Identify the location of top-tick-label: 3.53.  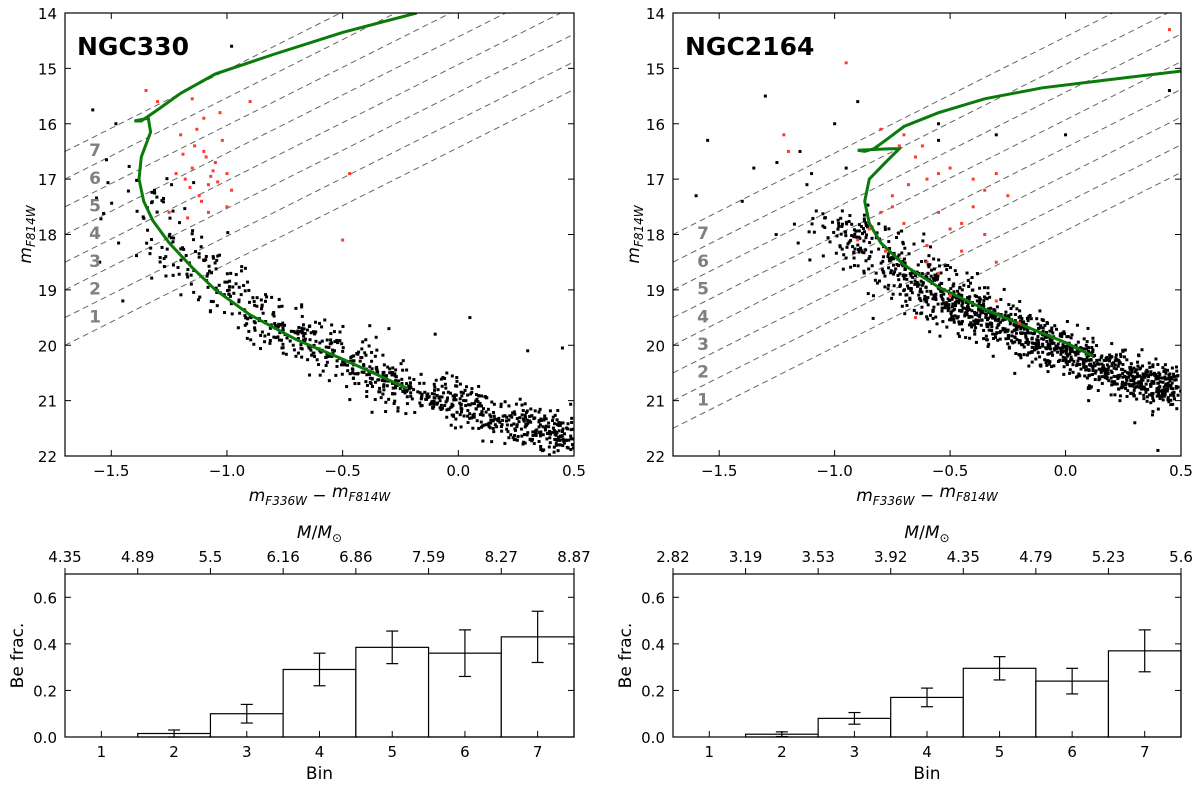
(817, 557).